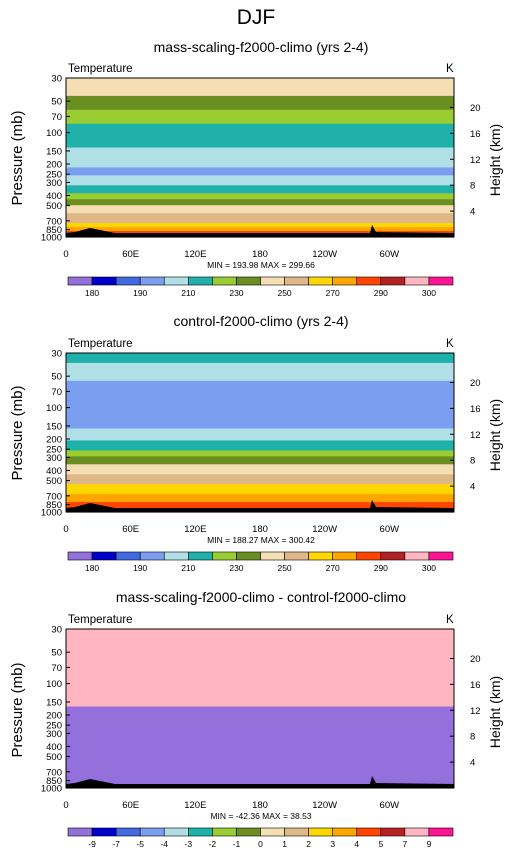 Image resolution: width=512 pixels, height=851 pixels. I want to click on x-tick-label: 0, so click(65, 529).